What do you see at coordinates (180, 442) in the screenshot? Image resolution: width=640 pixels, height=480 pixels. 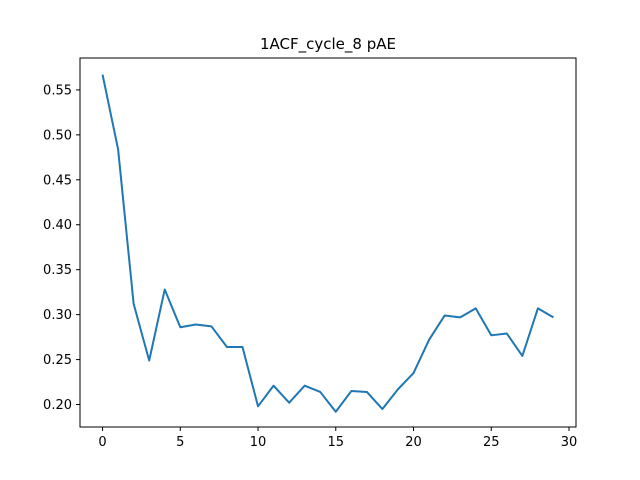 I see `x-tick-label: 5` at bounding box center [180, 442].